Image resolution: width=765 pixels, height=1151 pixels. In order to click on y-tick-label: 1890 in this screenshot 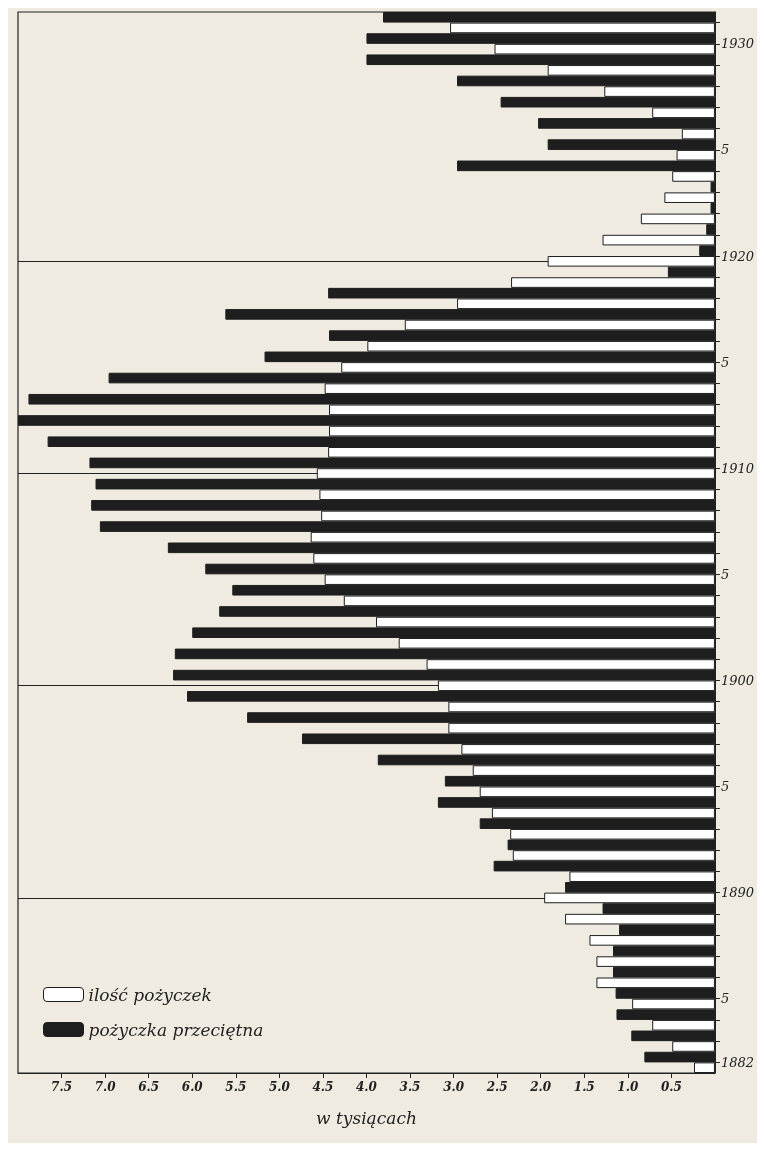, I will do `click(737, 893)`.